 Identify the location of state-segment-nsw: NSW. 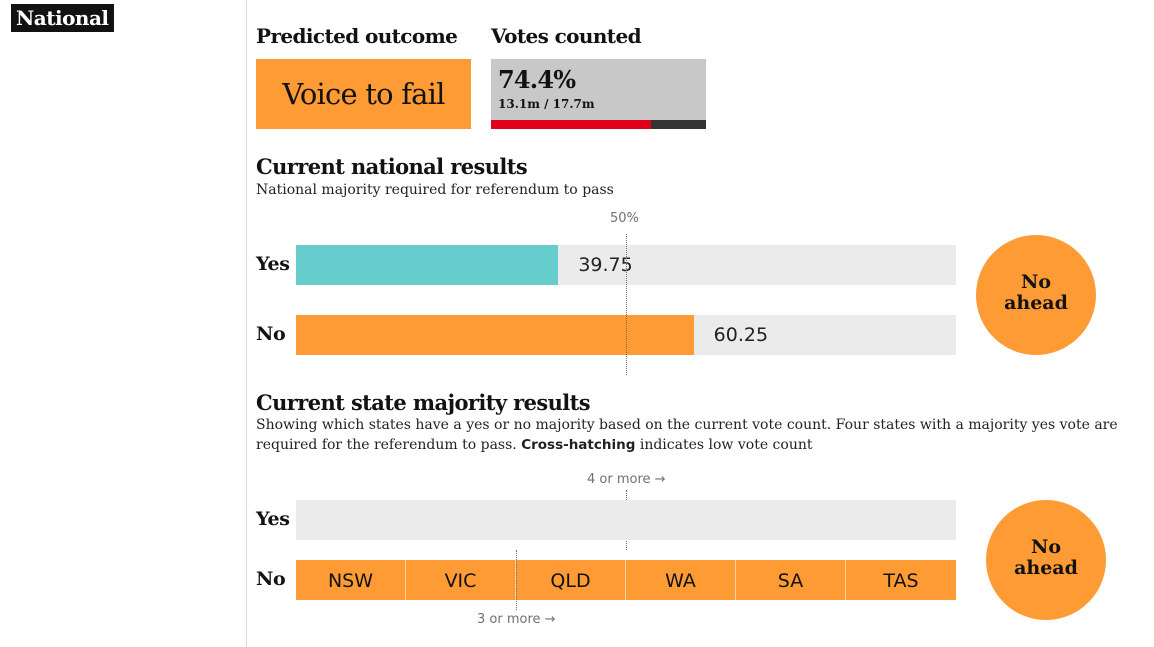
(351, 580).